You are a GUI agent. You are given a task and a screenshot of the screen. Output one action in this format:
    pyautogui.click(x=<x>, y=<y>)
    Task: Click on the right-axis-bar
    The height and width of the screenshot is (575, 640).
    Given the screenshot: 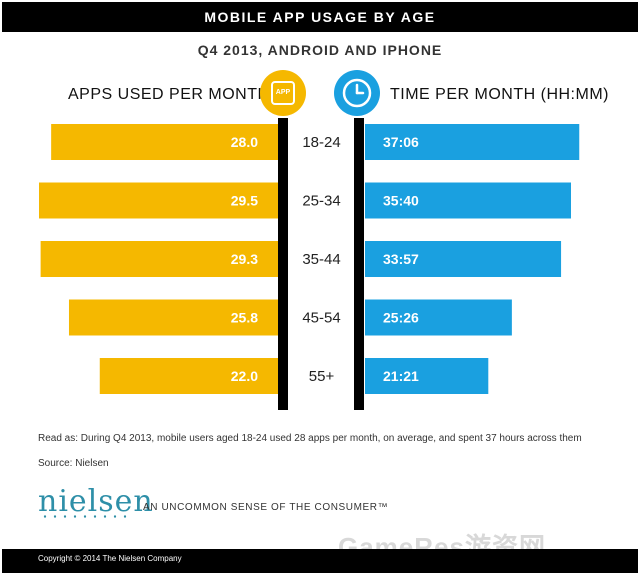 What is the action you would take?
    pyautogui.click(x=359, y=264)
    